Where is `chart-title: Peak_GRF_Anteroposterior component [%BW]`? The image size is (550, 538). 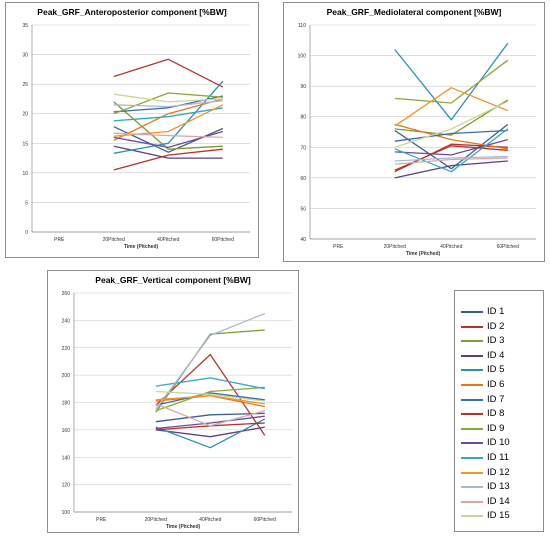 chart-title: Peak_GRF_Anteroposterior component [%BW] is located at coordinates (132, 12).